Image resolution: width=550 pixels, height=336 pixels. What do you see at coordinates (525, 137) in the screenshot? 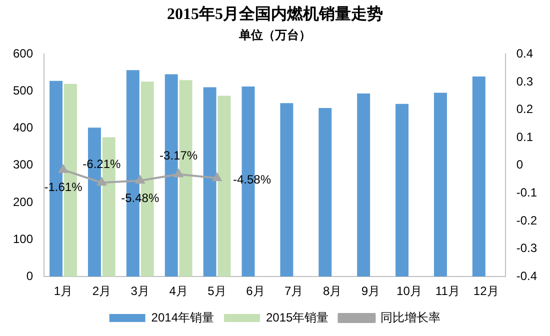
I see `y2-tick-label: 0.1` at bounding box center [525, 137].